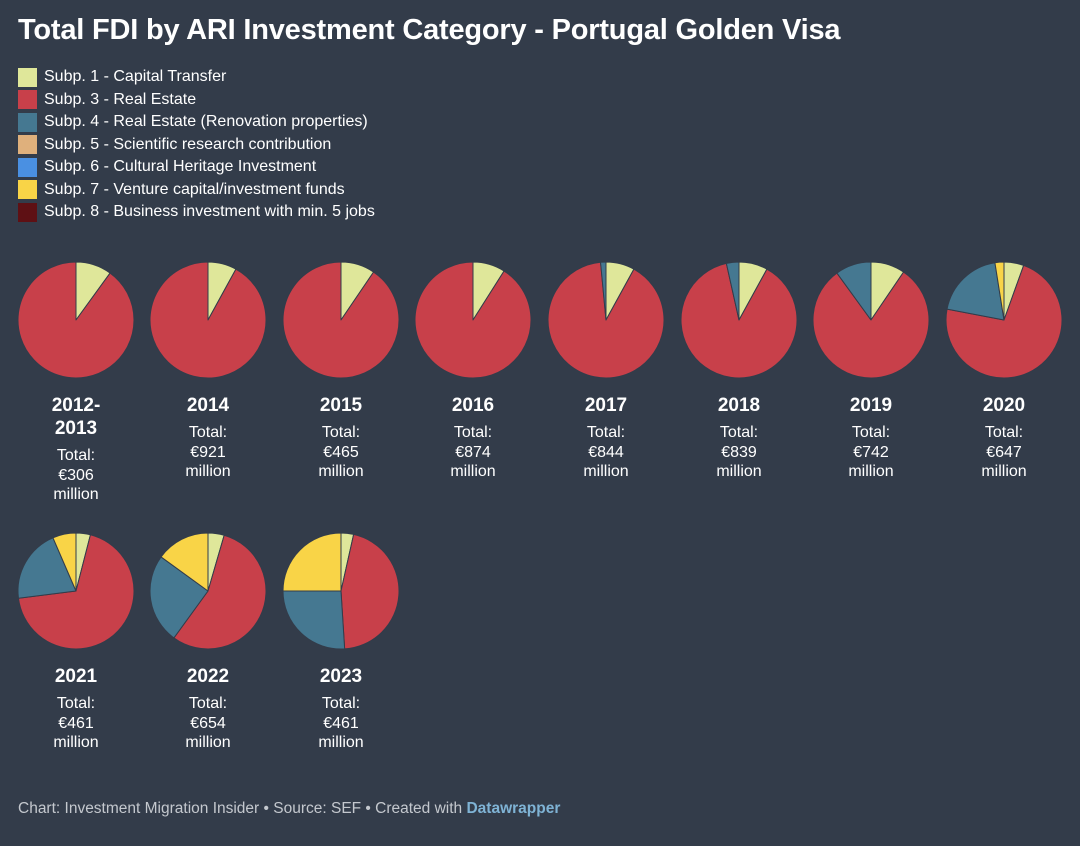 This screenshot has height=846, width=1080. I want to click on pie-slice-2023-real-estate, so click(370, 591).